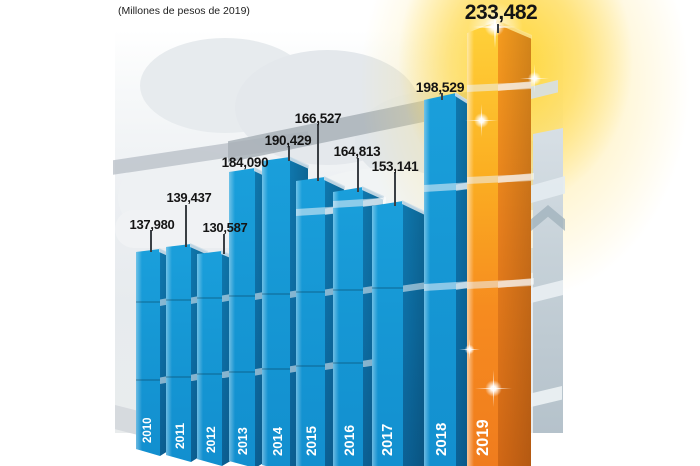 The width and height of the screenshot is (700, 466). Describe the element at coordinates (276, 311) in the screenshot. I see `bar-front-2014` at that location.